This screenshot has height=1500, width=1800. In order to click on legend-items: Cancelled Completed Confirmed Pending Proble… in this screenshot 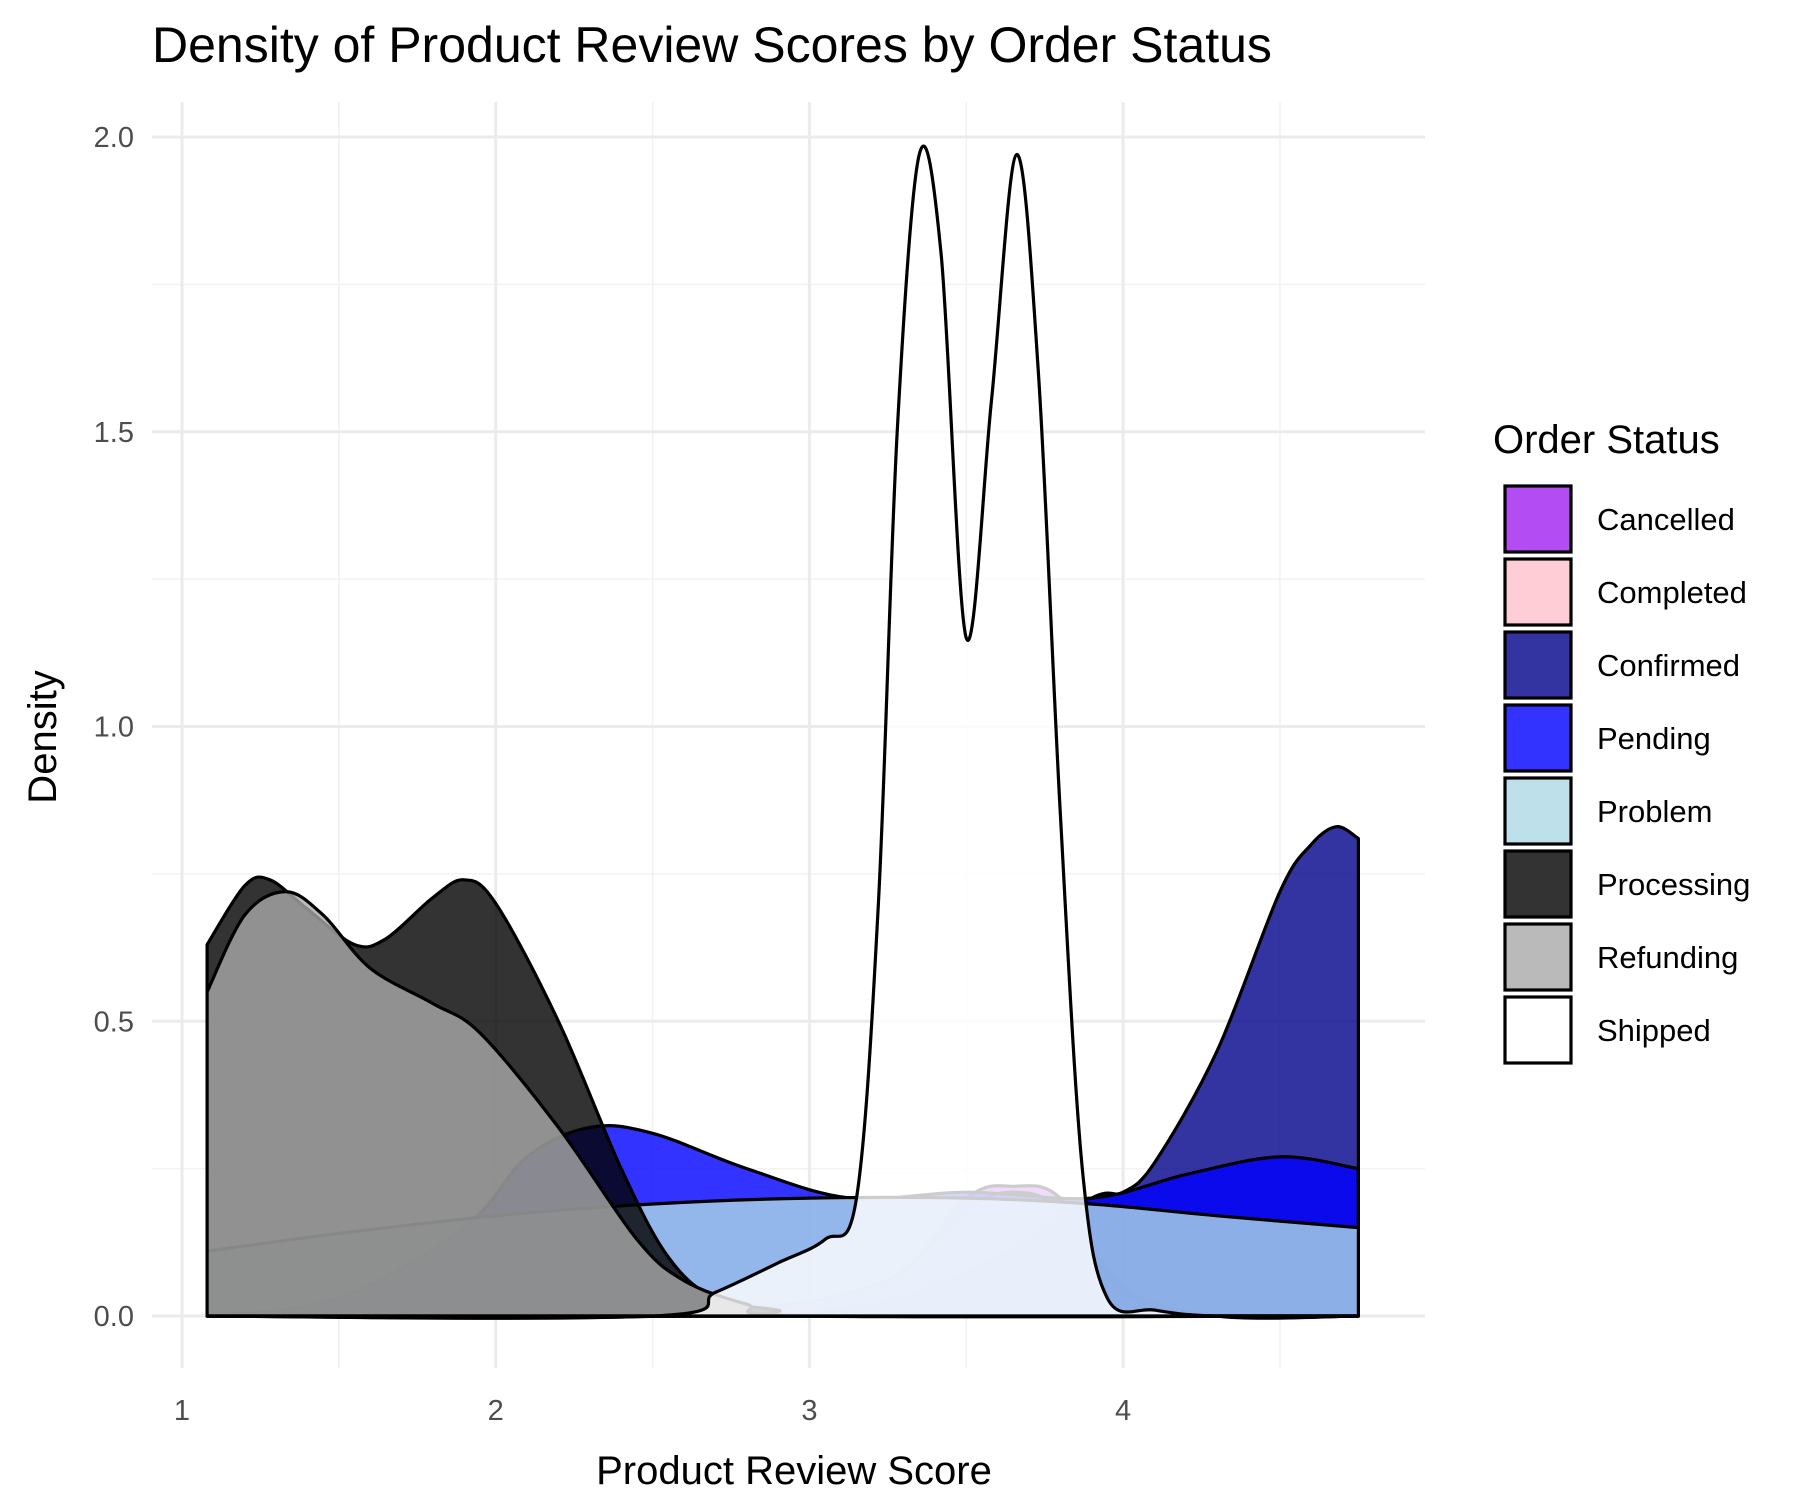, I will do `click(1626, 774)`.